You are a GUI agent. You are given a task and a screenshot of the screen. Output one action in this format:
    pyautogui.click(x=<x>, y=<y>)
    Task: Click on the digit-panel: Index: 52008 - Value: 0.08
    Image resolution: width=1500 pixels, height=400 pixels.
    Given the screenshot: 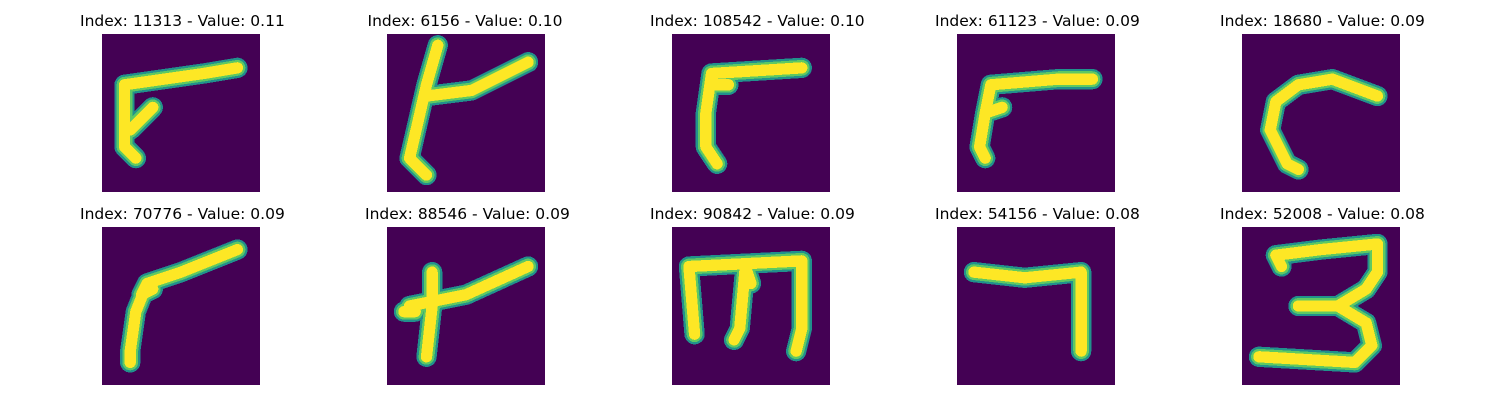 What is the action you would take?
    pyautogui.click(x=1322, y=297)
    